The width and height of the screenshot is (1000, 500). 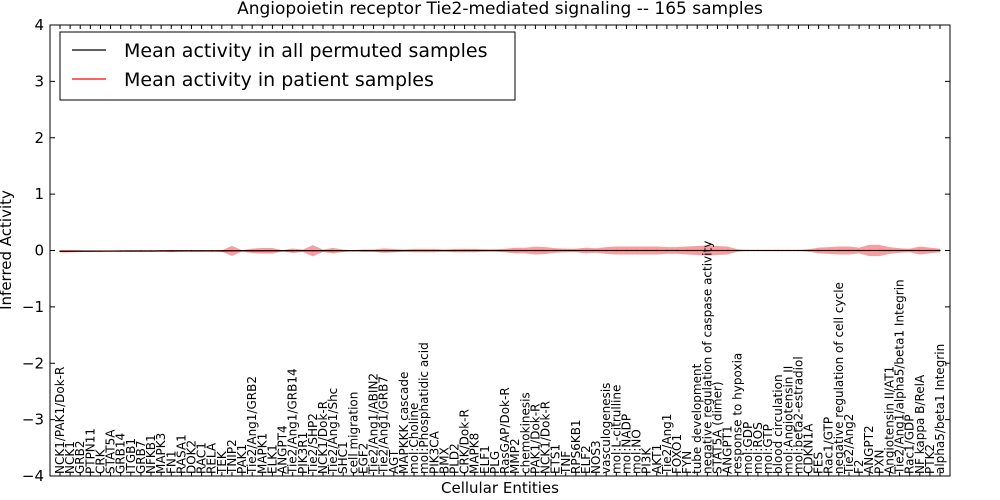 I want to click on x-axis-label: Cellular Entities, so click(x=500, y=488).